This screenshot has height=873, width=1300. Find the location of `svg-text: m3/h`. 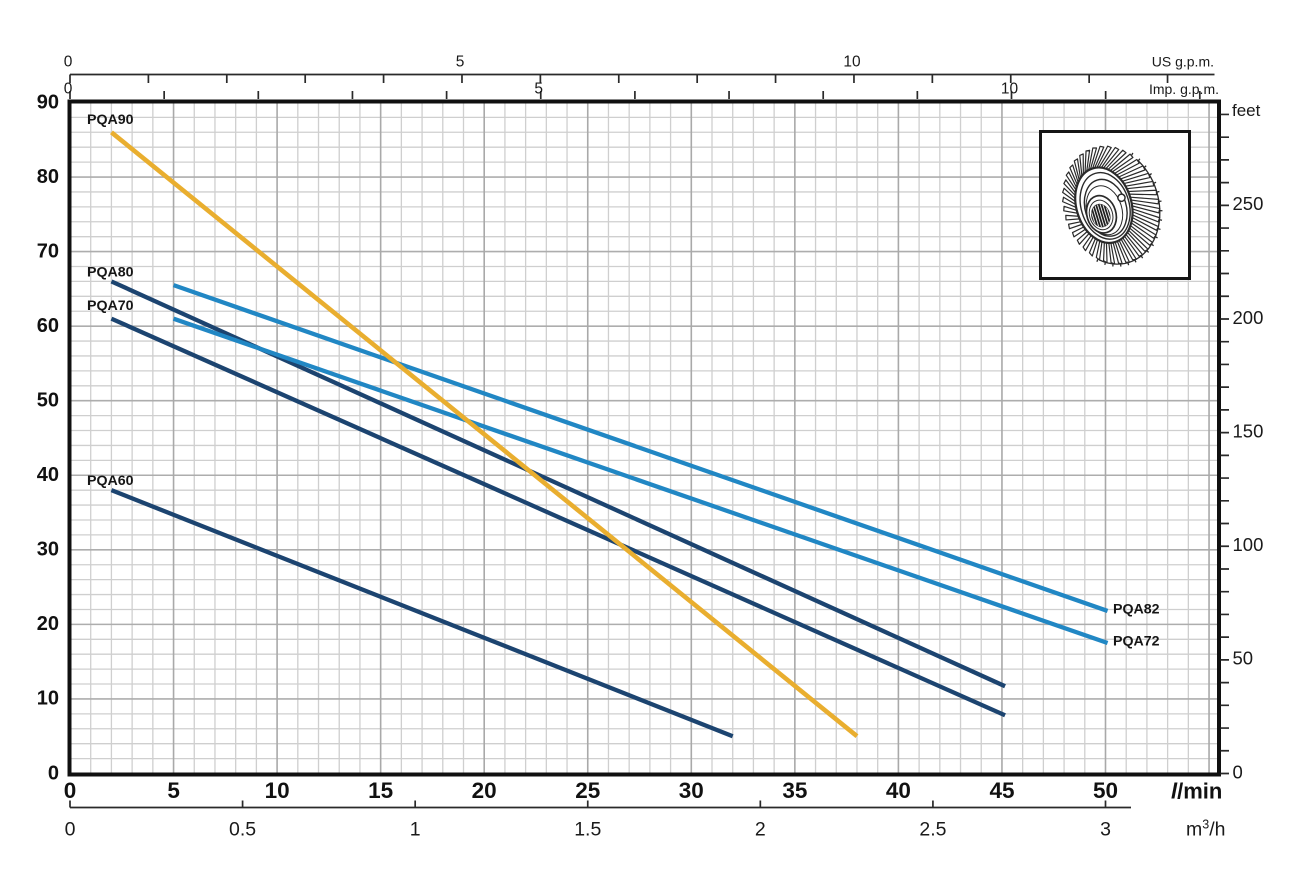

svg-text: m3/h is located at coordinates (1205, 829).